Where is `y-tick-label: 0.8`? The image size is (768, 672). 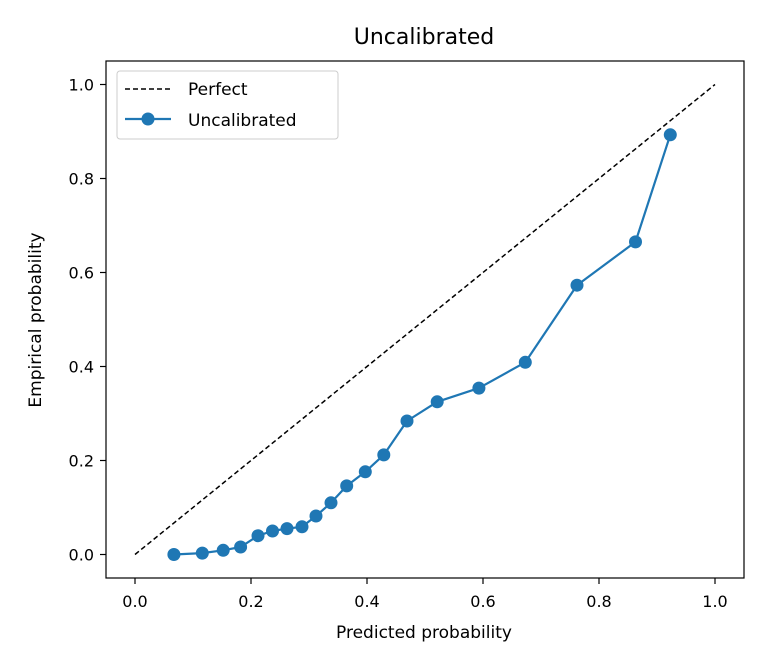 y-tick-label: 0.8 is located at coordinates (81, 179).